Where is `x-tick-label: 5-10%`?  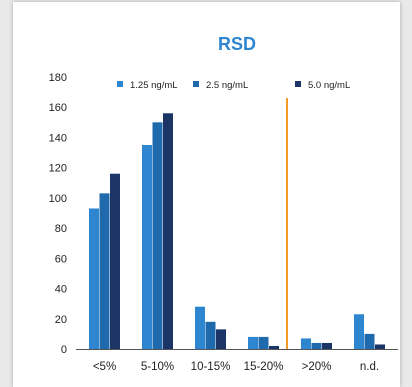 x-tick-label: 5-10% is located at coordinates (157, 367).